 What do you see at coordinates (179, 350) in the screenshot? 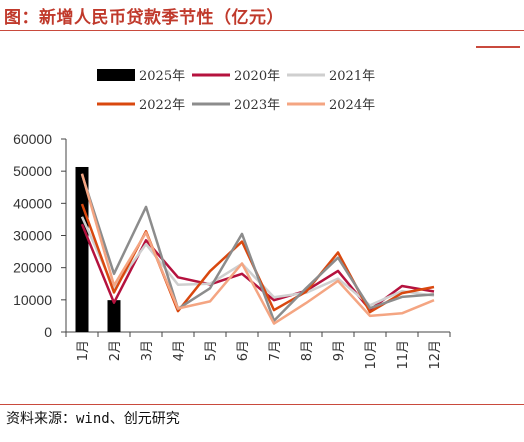
I see `x-tick-label: 4月` at bounding box center [179, 350].